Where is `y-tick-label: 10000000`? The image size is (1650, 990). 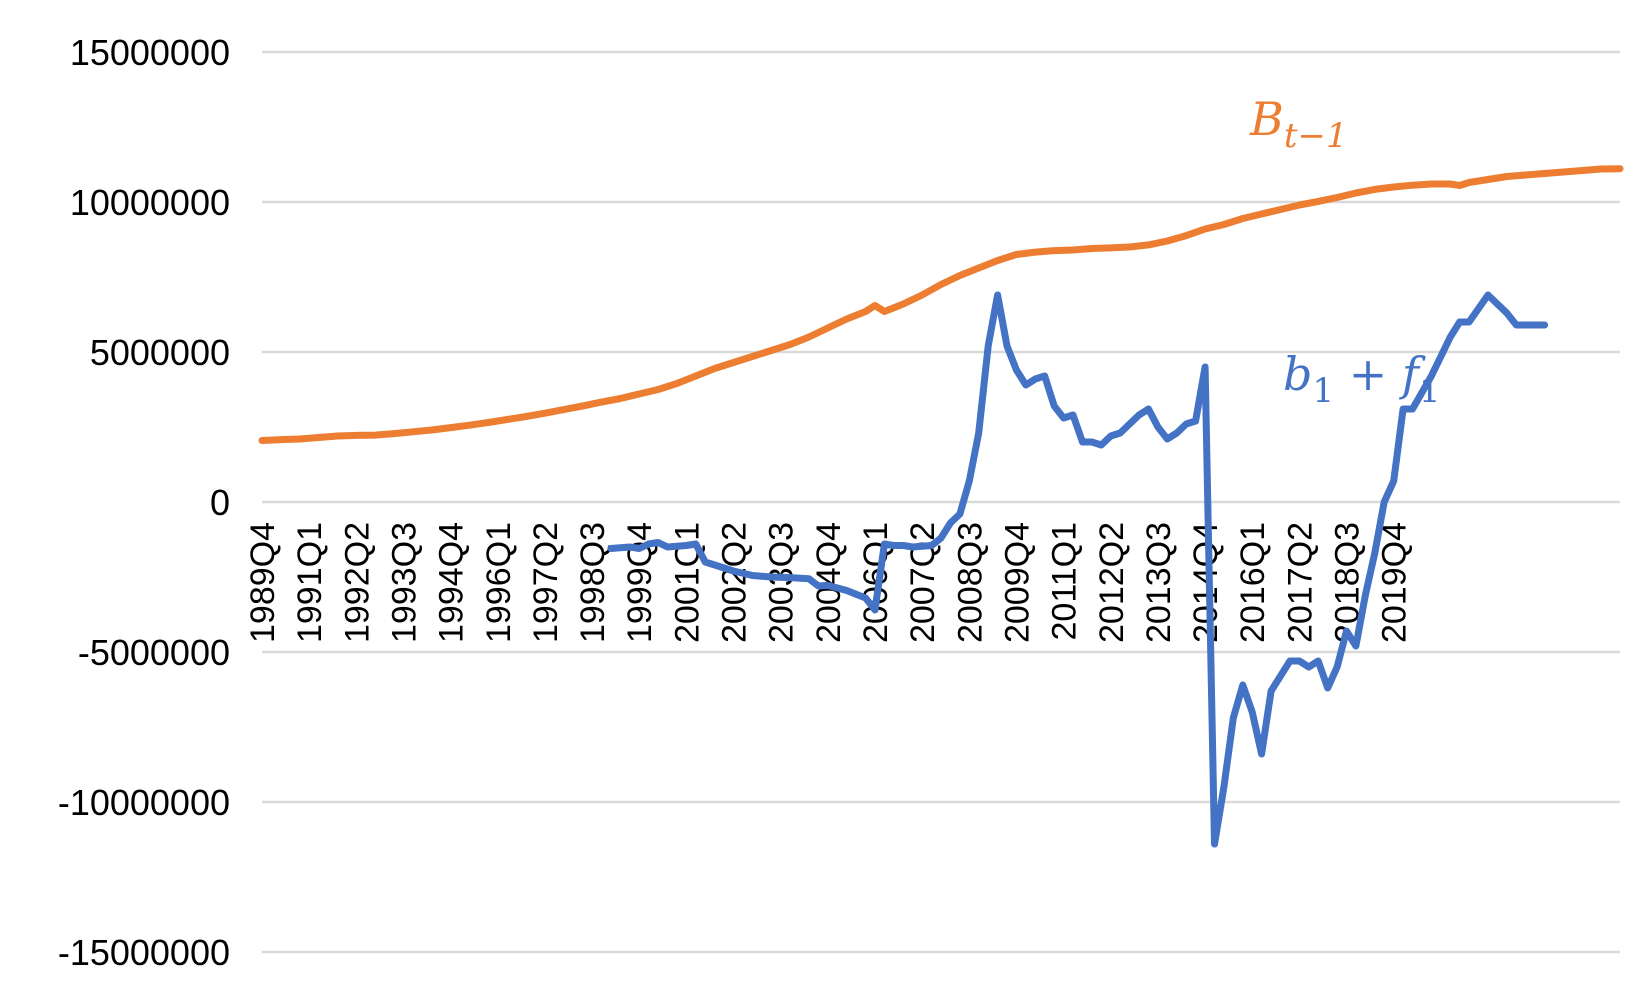
y-tick-label: 10000000 is located at coordinates (150, 202).